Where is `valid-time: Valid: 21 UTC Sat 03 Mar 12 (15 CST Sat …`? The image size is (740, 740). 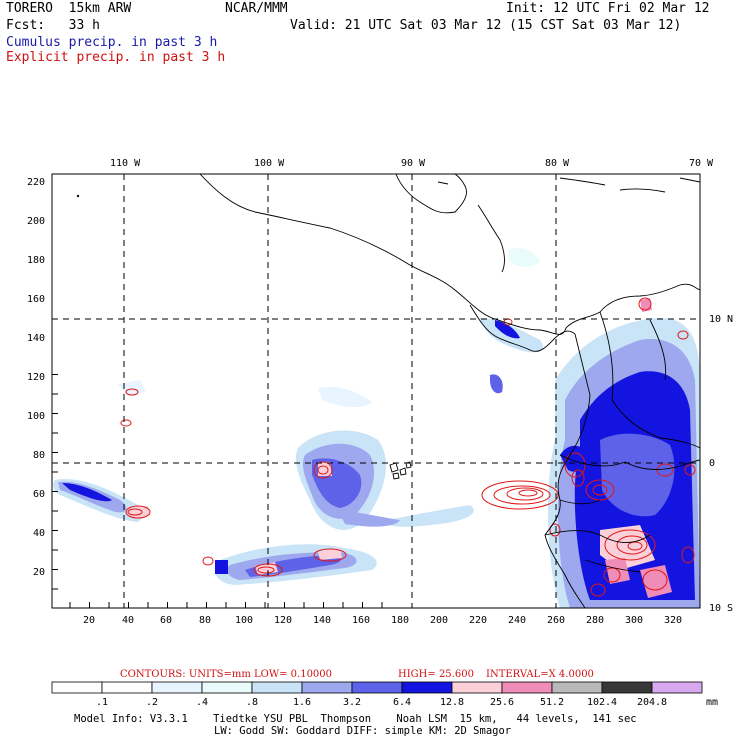
valid-time: Valid: 21 UTC Sat 03 Mar 12 (15 CST Sat … is located at coordinates (486, 25).